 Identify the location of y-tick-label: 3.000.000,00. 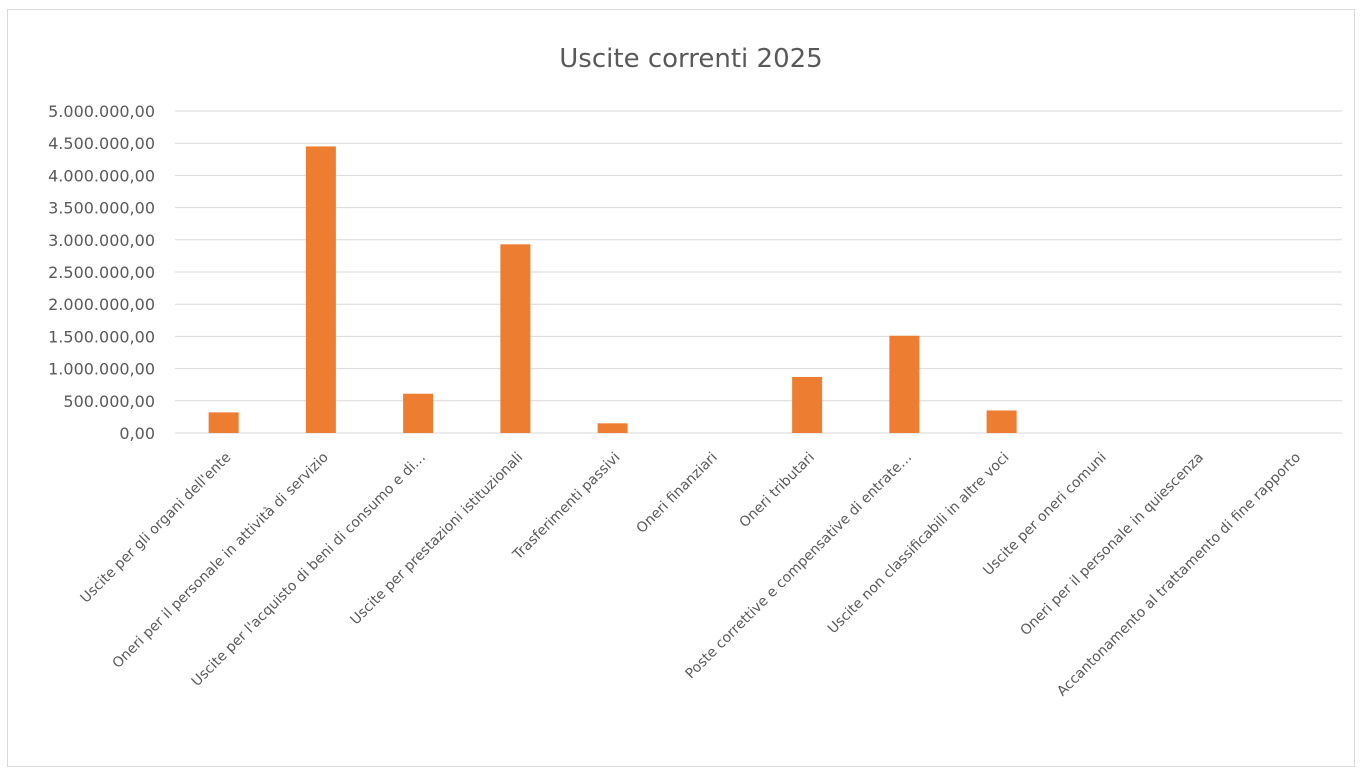
(101, 240).